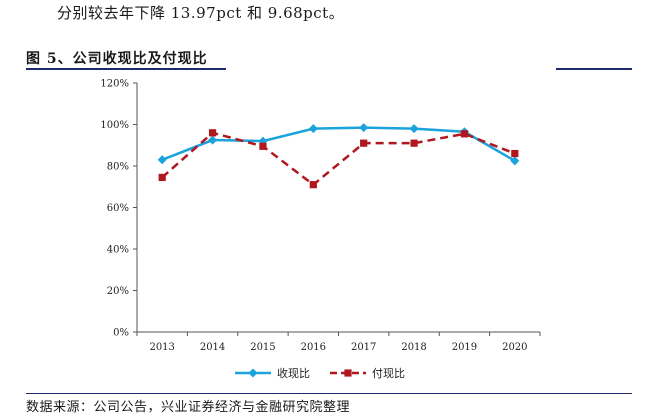 Image resolution: width=645 pixels, height=415 pixels. Describe the element at coordinates (188, 407) in the screenshot. I see `source-note: 数据来源：公司公告，兴业证券经济与金融研究院整理` at that location.